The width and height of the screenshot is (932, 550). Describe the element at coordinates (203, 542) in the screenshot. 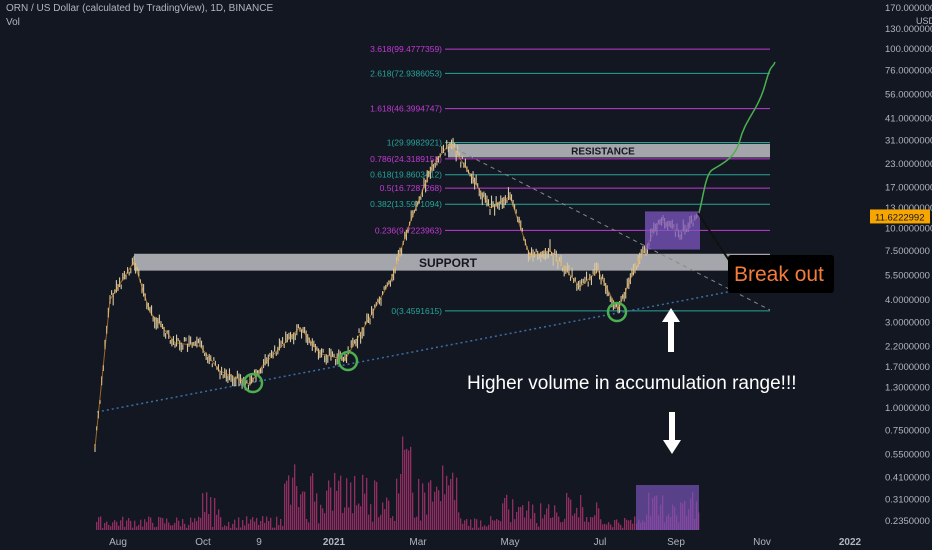

I see `x-tick-label: Oct` at that location.